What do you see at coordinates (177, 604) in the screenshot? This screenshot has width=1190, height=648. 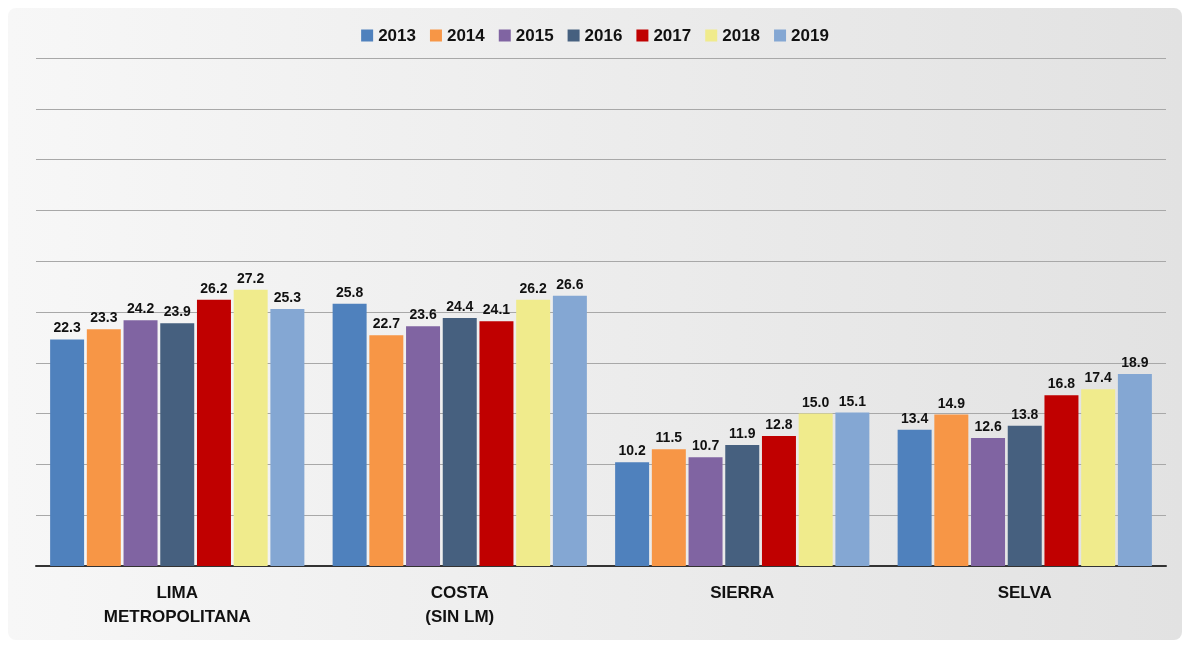 I see `x-tick-label: LIMA METROPOLITANA` at bounding box center [177, 604].